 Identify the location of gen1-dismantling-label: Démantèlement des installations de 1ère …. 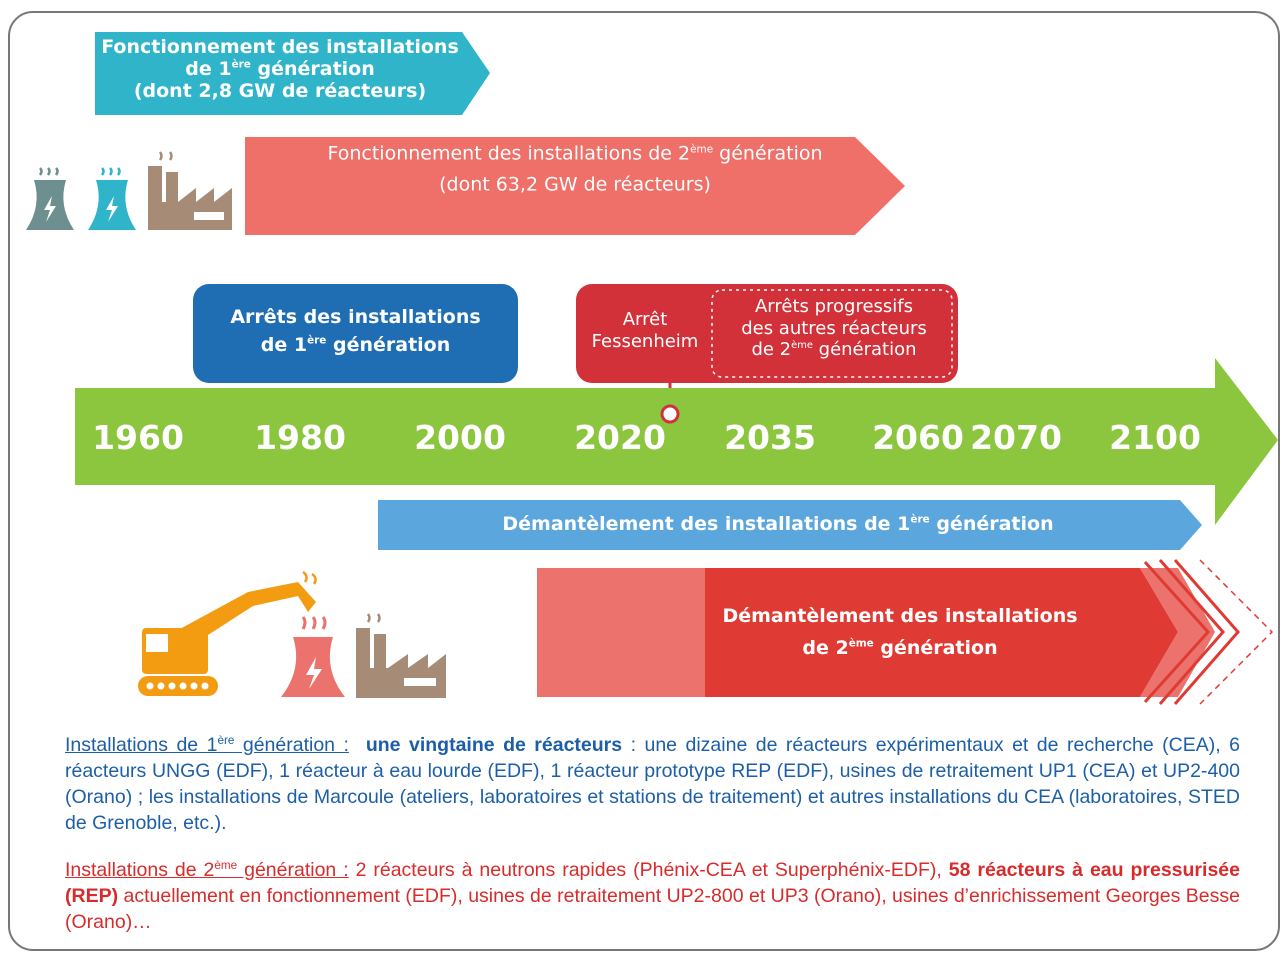
(778, 524).